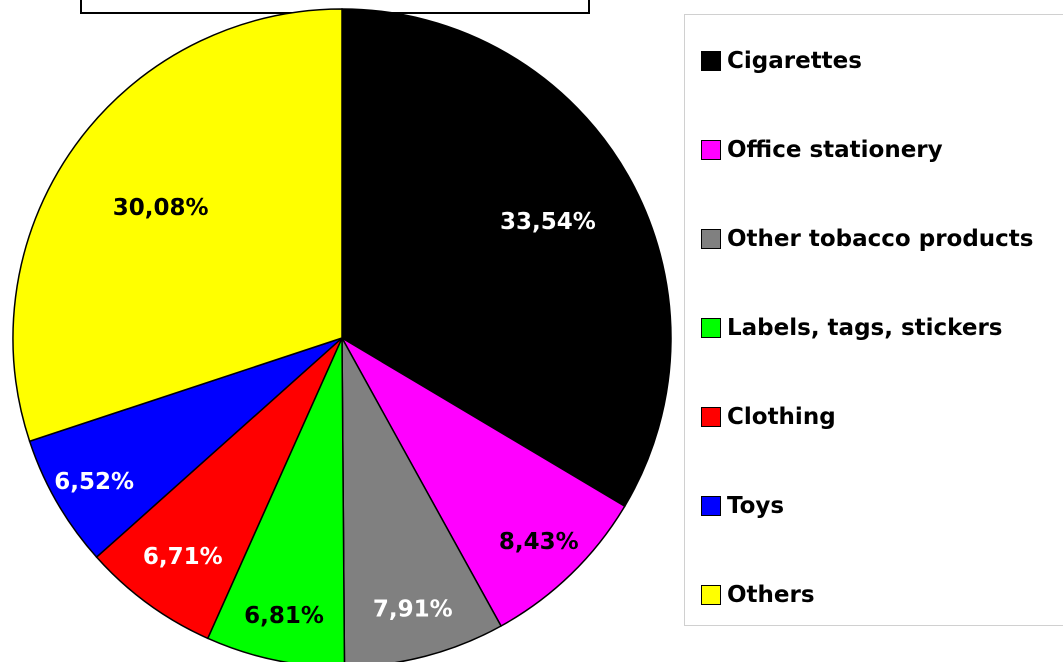 This screenshot has width=1063, height=662. I want to click on legend-label: Clothing, so click(781, 417).